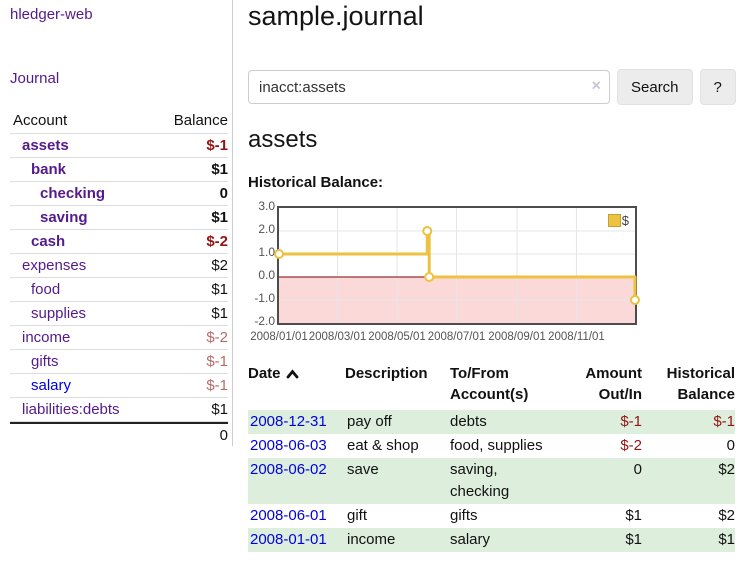  What do you see at coordinates (596, 86) in the screenshot?
I see `clear-search-icon: ×` at bounding box center [596, 86].